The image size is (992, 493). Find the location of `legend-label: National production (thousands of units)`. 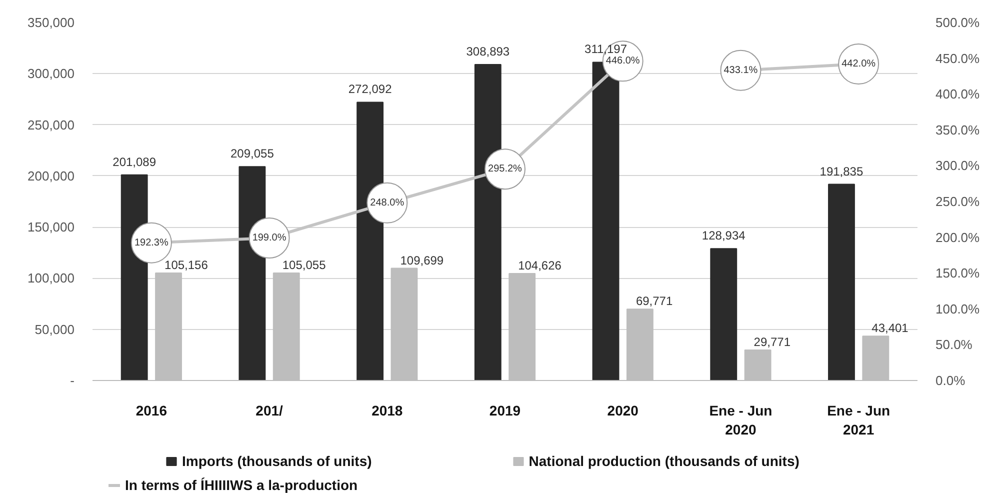

legend-label: National production (thousands of units) is located at coordinates (664, 461).